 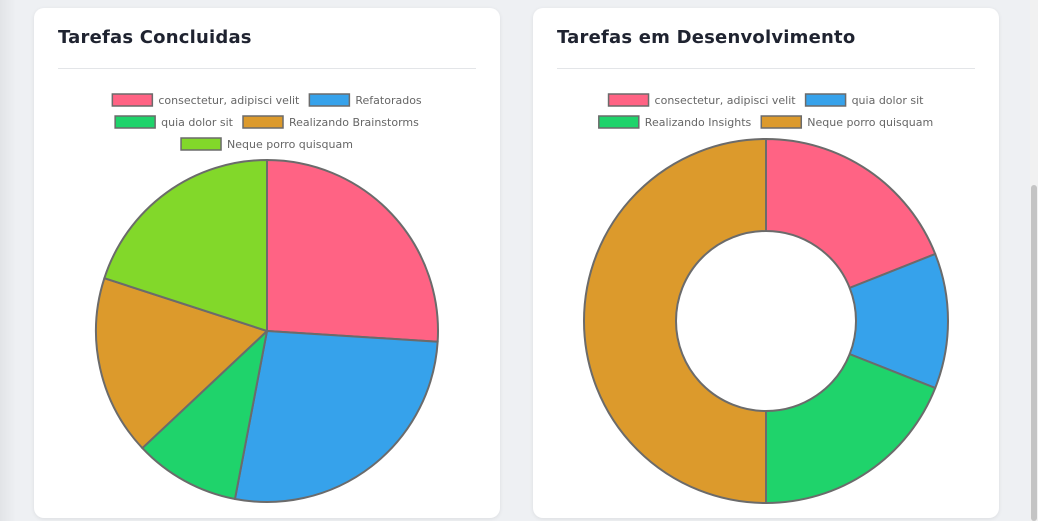 What do you see at coordinates (675, 321) in the screenshot?
I see `doughnut-slice-neque-porro-quisquam` at bounding box center [675, 321].